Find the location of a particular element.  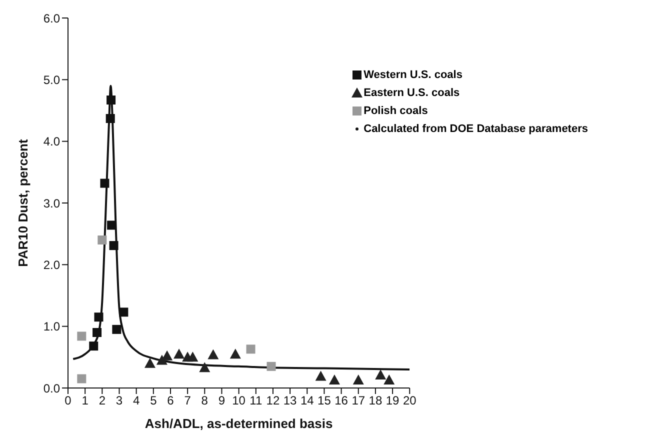

legend-label: Calculated from DOE Database parameters is located at coordinates (476, 129).